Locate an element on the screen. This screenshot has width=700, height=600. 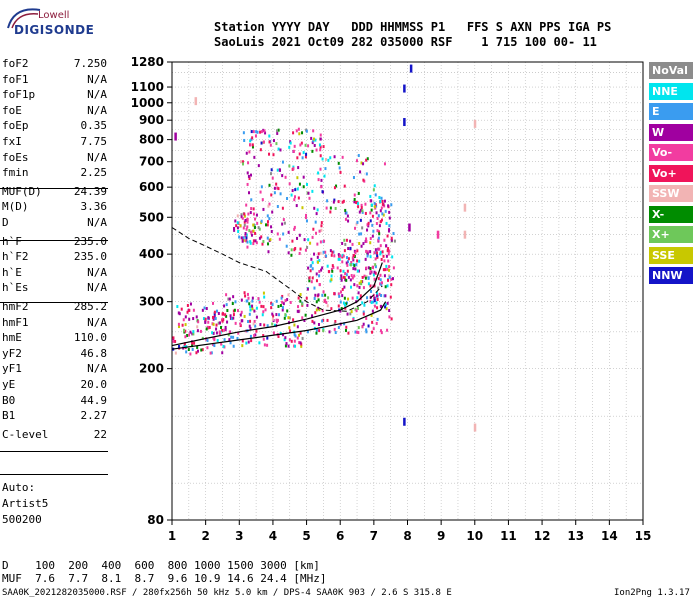
isolated-echo-mark is located at coordinates (438, 234).